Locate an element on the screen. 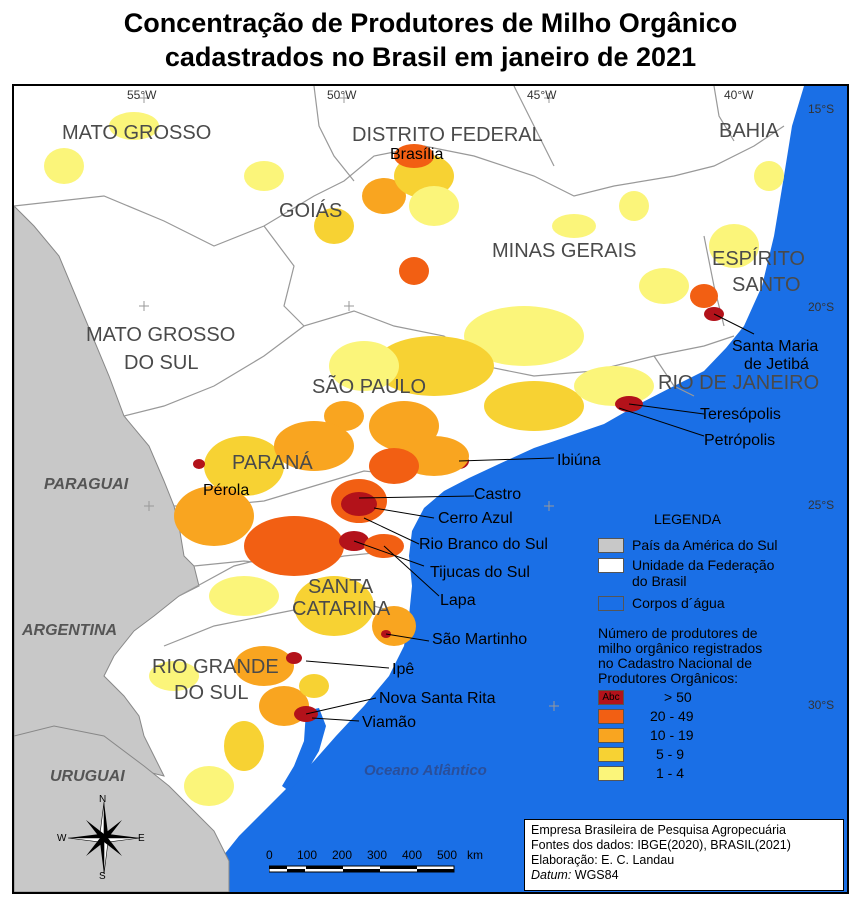 The height and width of the screenshot is (900, 861). legend-label-state: do Brasil is located at coordinates (659, 581).